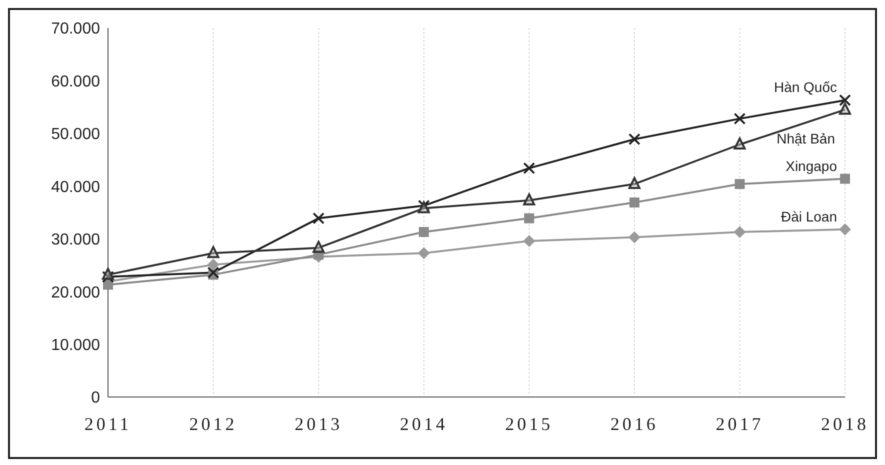  What do you see at coordinates (75, 293) in the screenshot?
I see `y-tick-label: 20.000` at bounding box center [75, 293].